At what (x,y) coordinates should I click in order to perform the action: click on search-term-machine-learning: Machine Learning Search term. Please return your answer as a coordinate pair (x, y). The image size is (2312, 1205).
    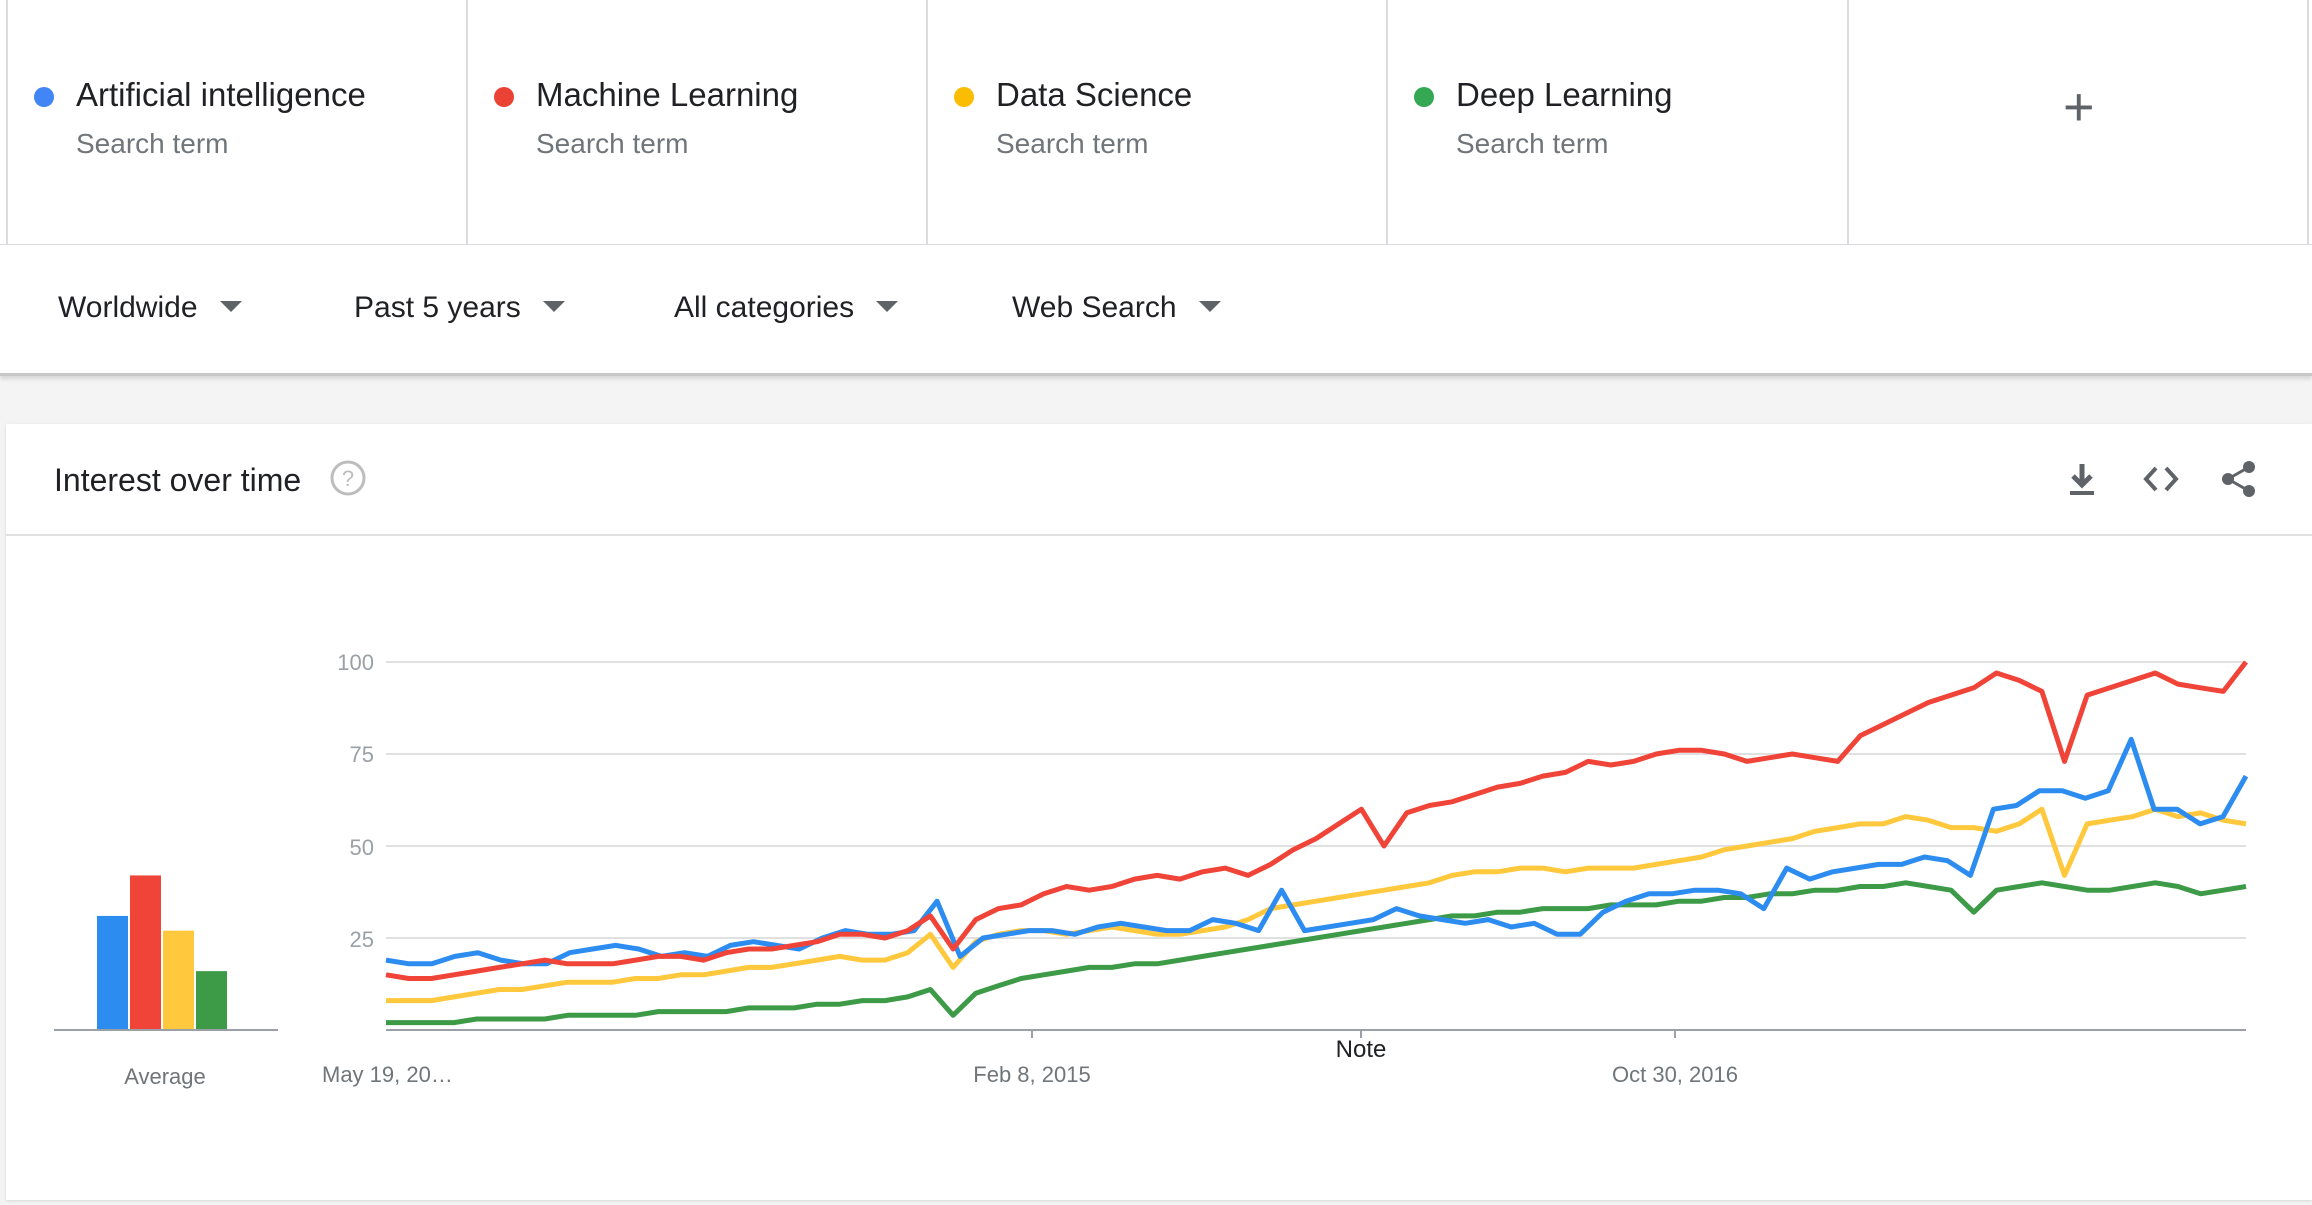
    Looking at the image, I should click on (695, 122).